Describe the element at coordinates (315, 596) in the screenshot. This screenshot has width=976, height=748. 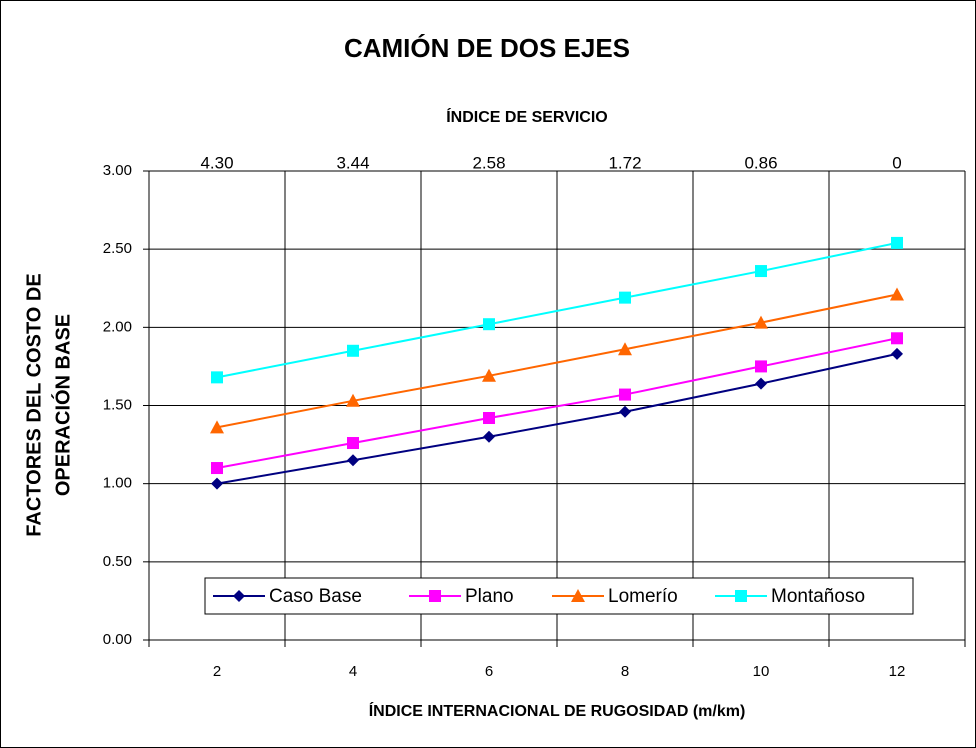
I see `legend-label: Caso Base` at that location.